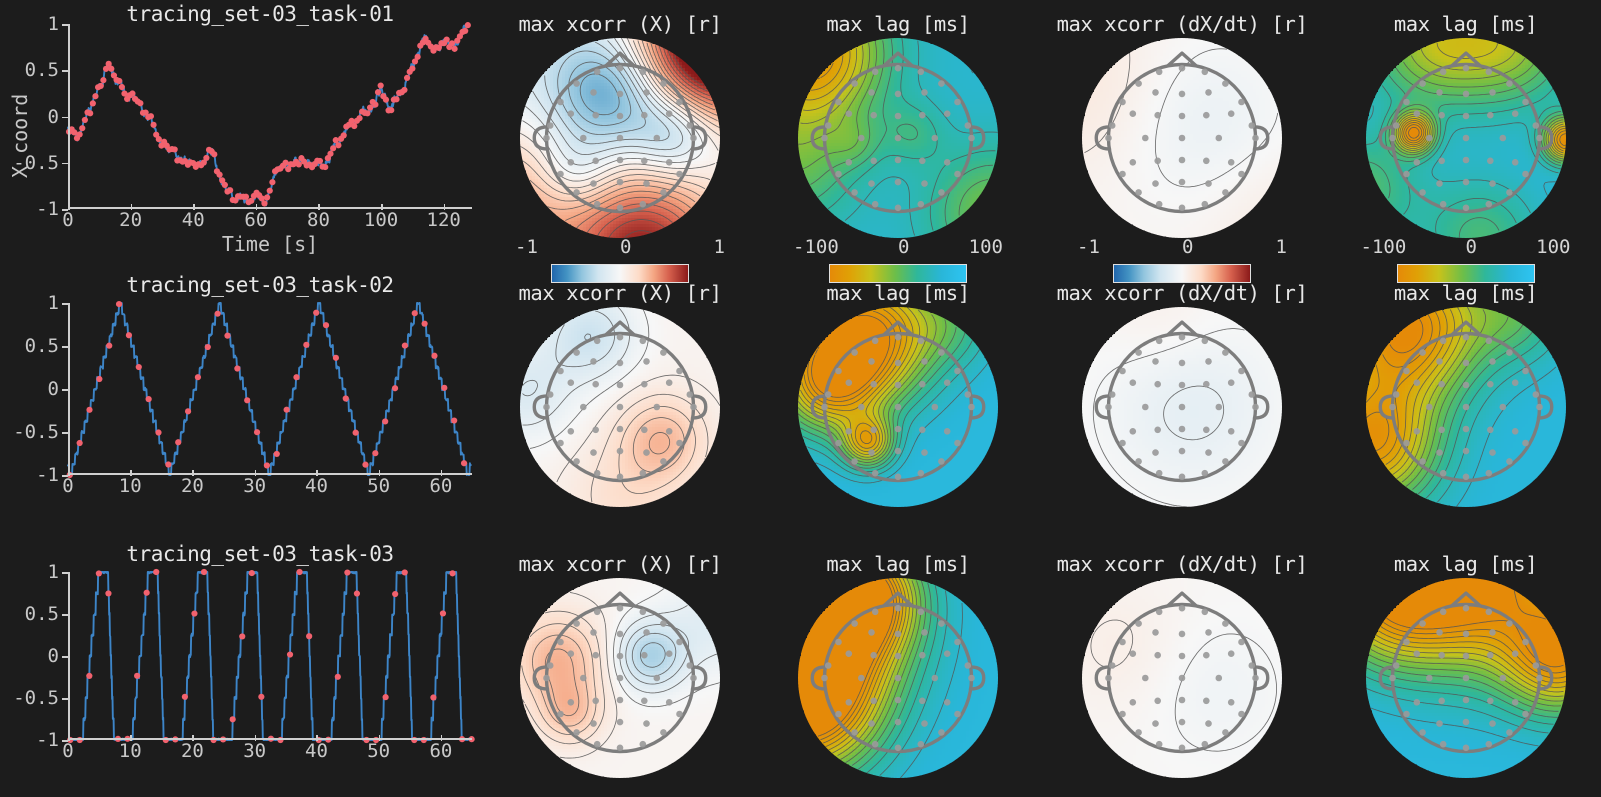 Image resolution: width=1601 pixels, height=797 pixels. I want to click on colorbar-xcorr-r1c4, so click(1182, 273).